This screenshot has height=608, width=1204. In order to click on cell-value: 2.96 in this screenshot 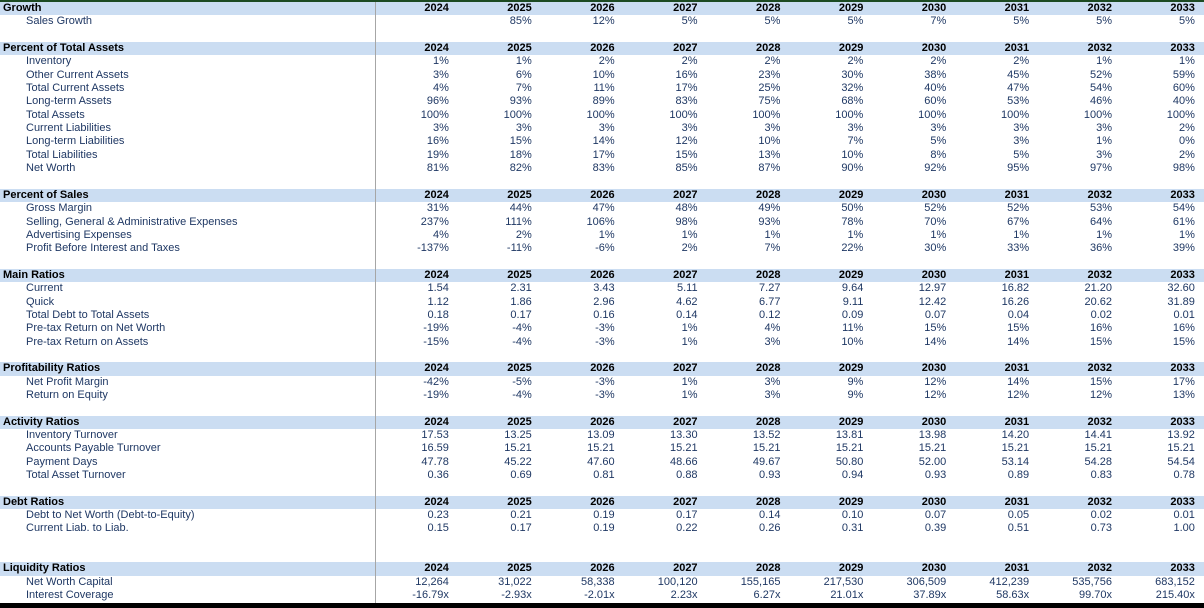, I will do `click(604, 301)`.